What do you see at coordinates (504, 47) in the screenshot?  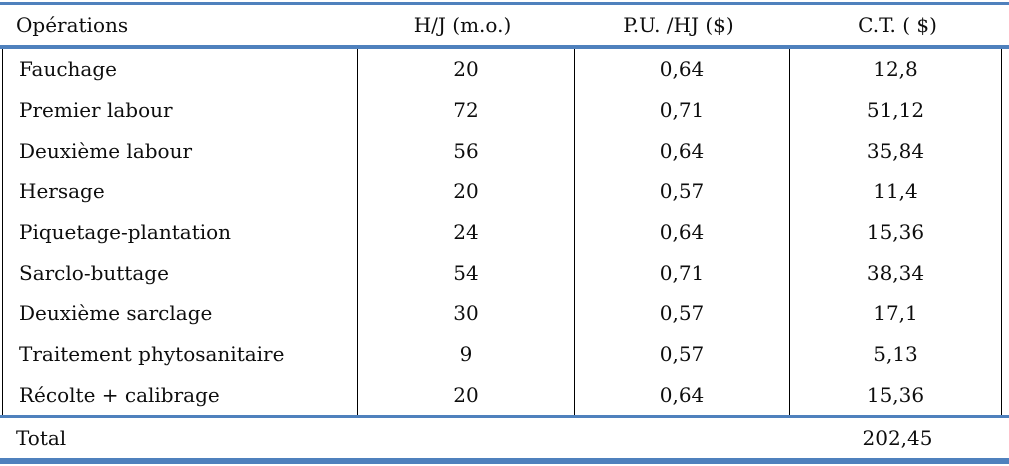 I see `header-separator` at bounding box center [504, 47].